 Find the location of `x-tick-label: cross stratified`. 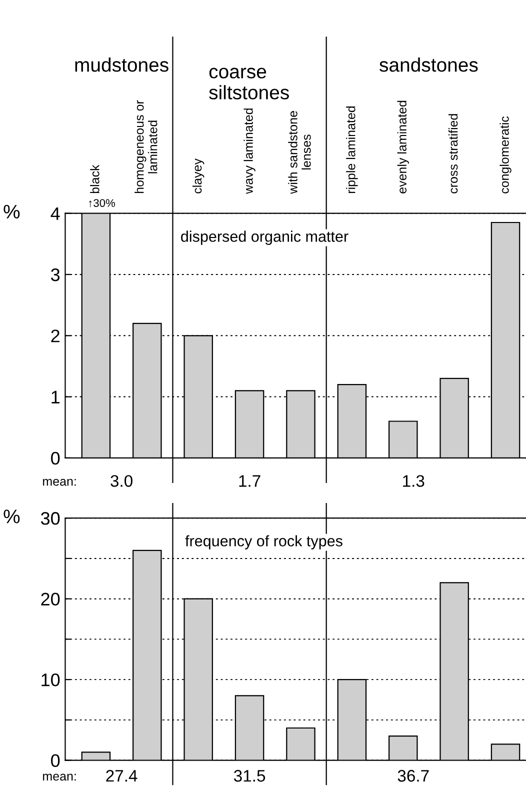

x-tick-label: cross stratified is located at coordinates (453, 154).